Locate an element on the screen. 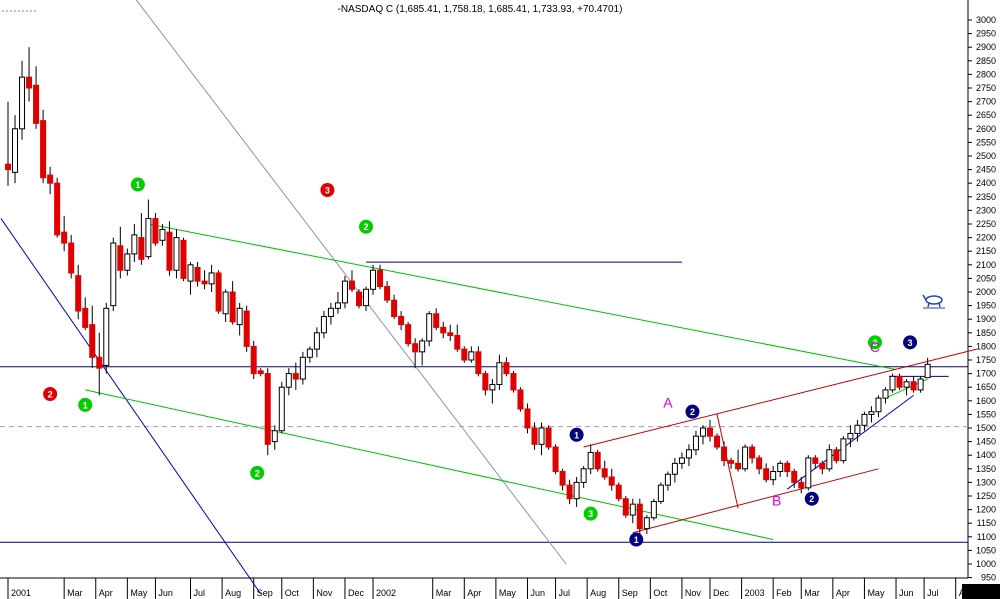 The image size is (1000, 599). bull-logo-icon is located at coordinates (933, 301).